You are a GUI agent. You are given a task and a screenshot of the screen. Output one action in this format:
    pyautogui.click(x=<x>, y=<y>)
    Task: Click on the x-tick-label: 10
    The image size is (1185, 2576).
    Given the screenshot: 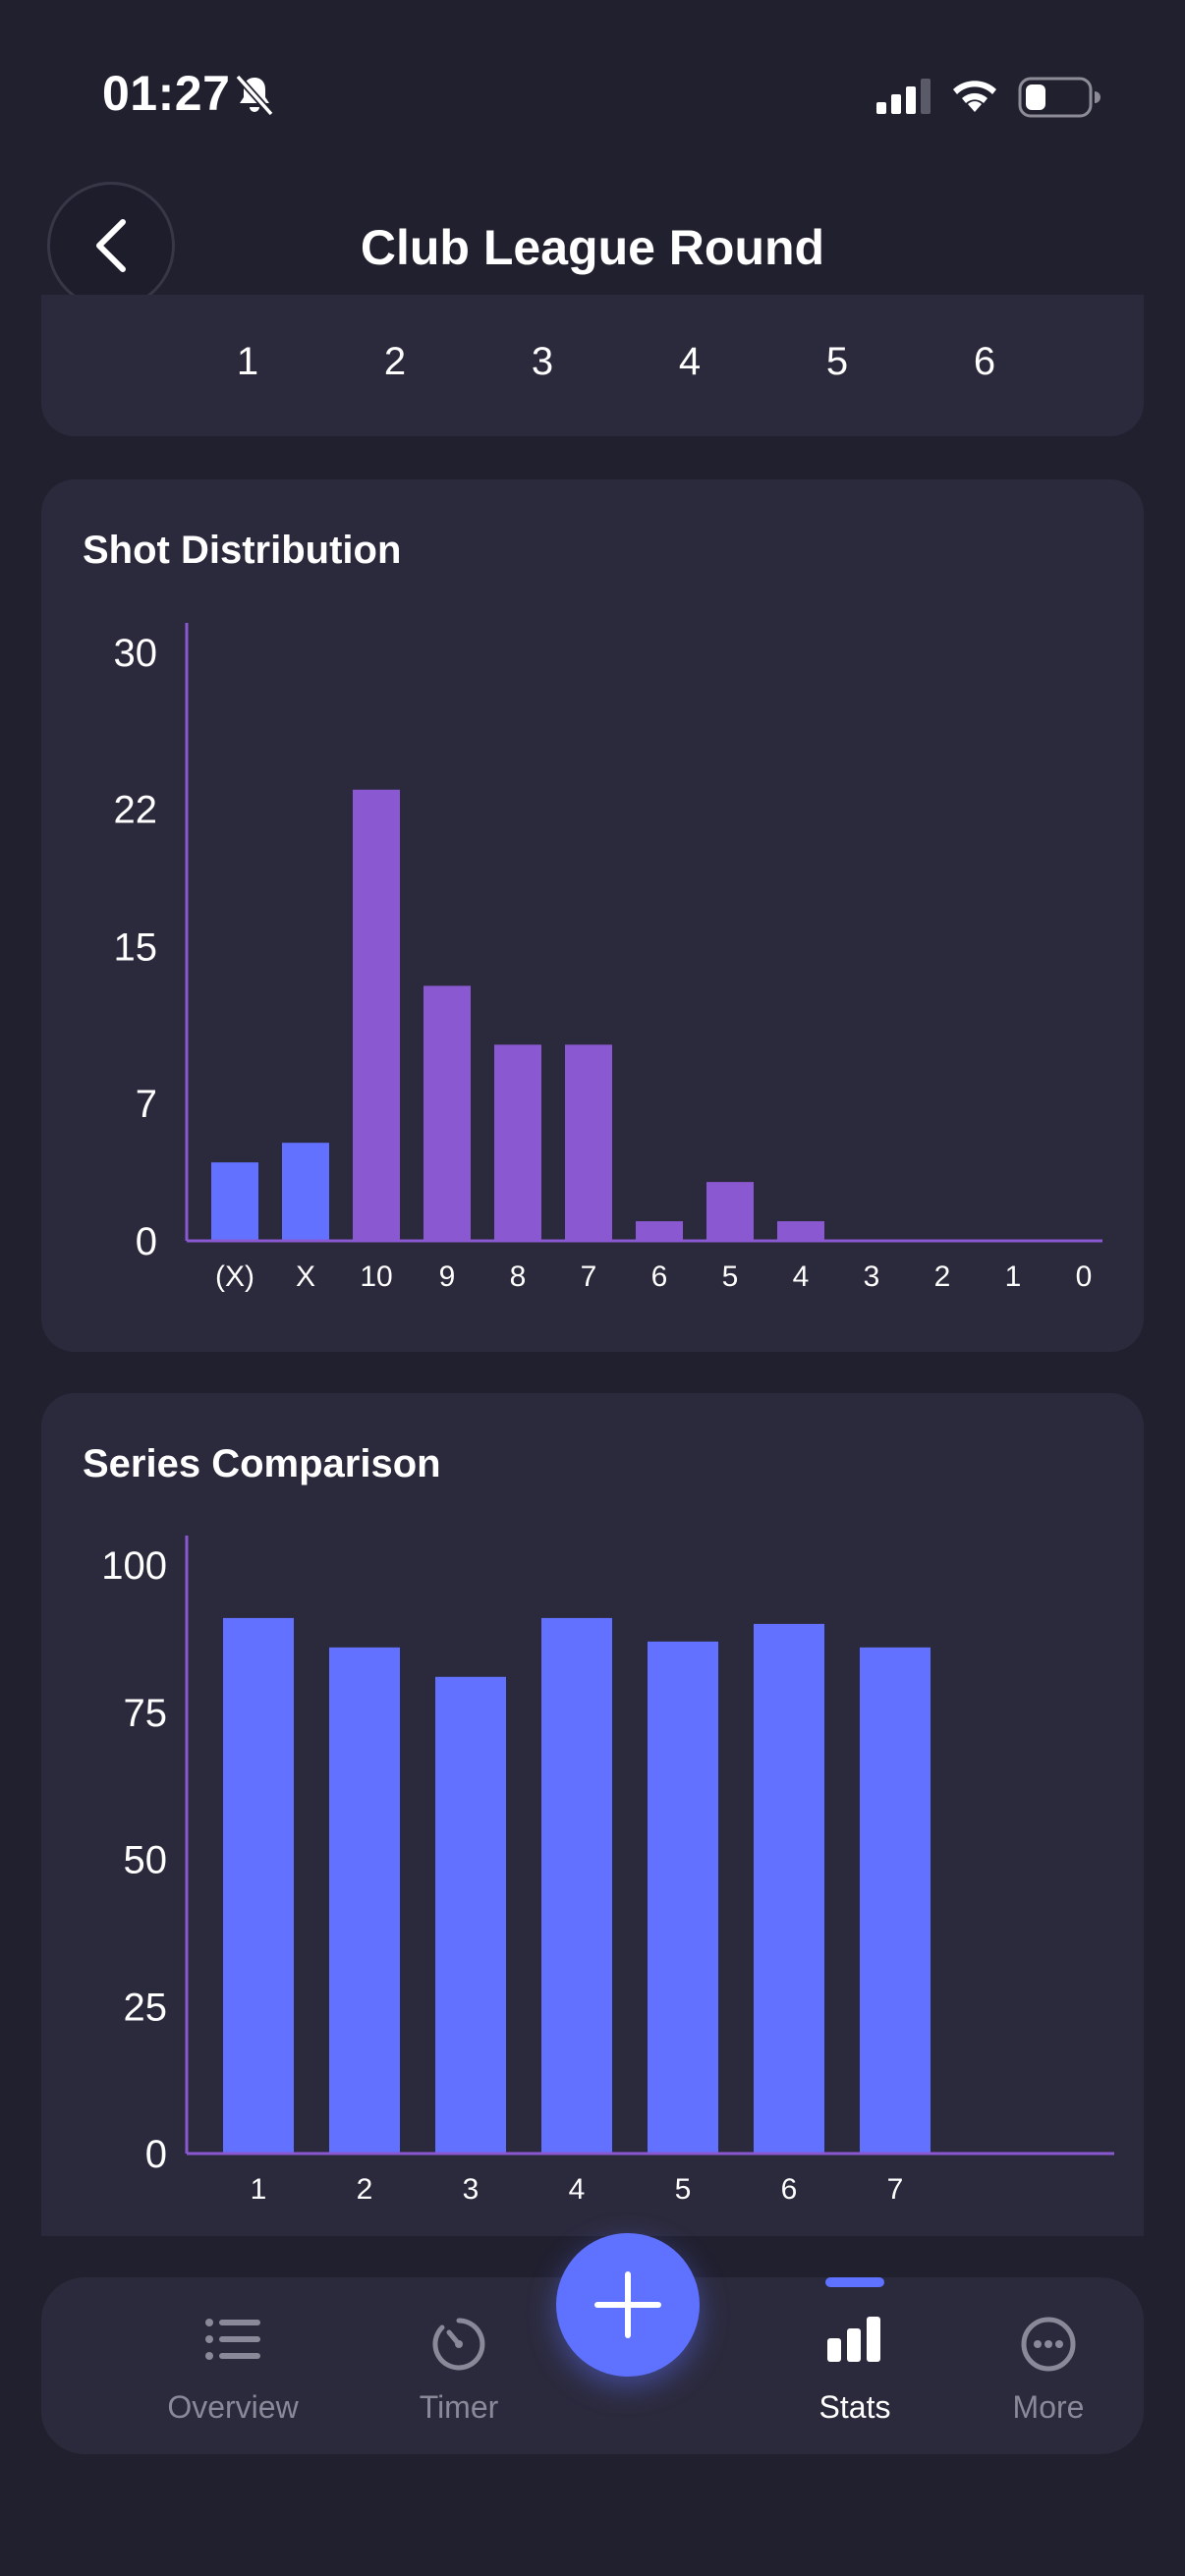 What is the action you would take?
    pyautogui.click(x=376, y=1276)
    